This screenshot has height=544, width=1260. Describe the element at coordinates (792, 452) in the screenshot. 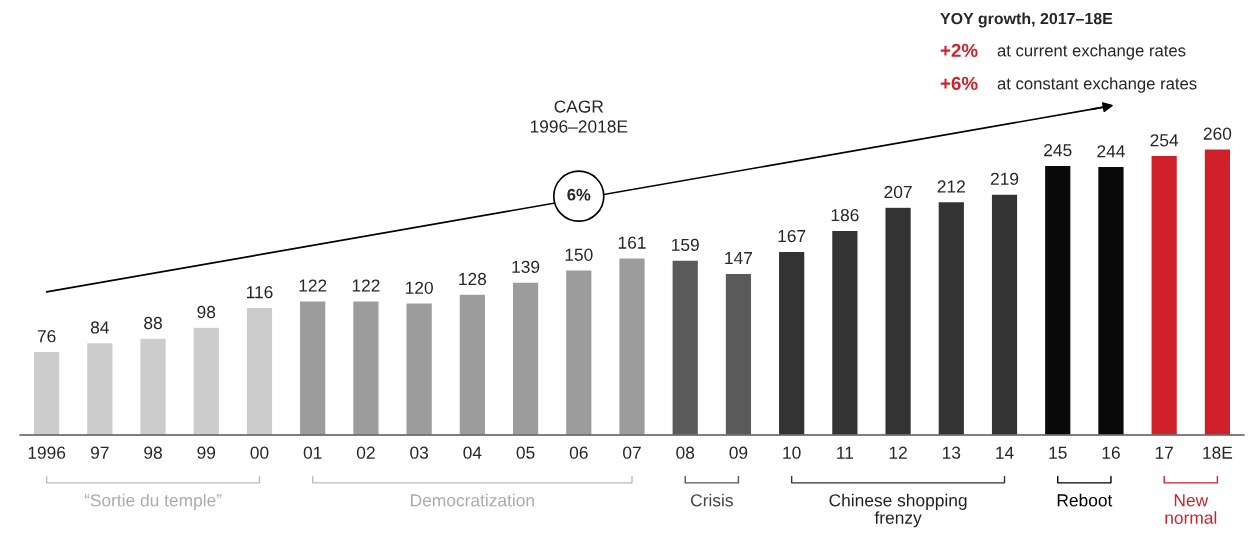

I see `x-tick-label: 10` at that location.